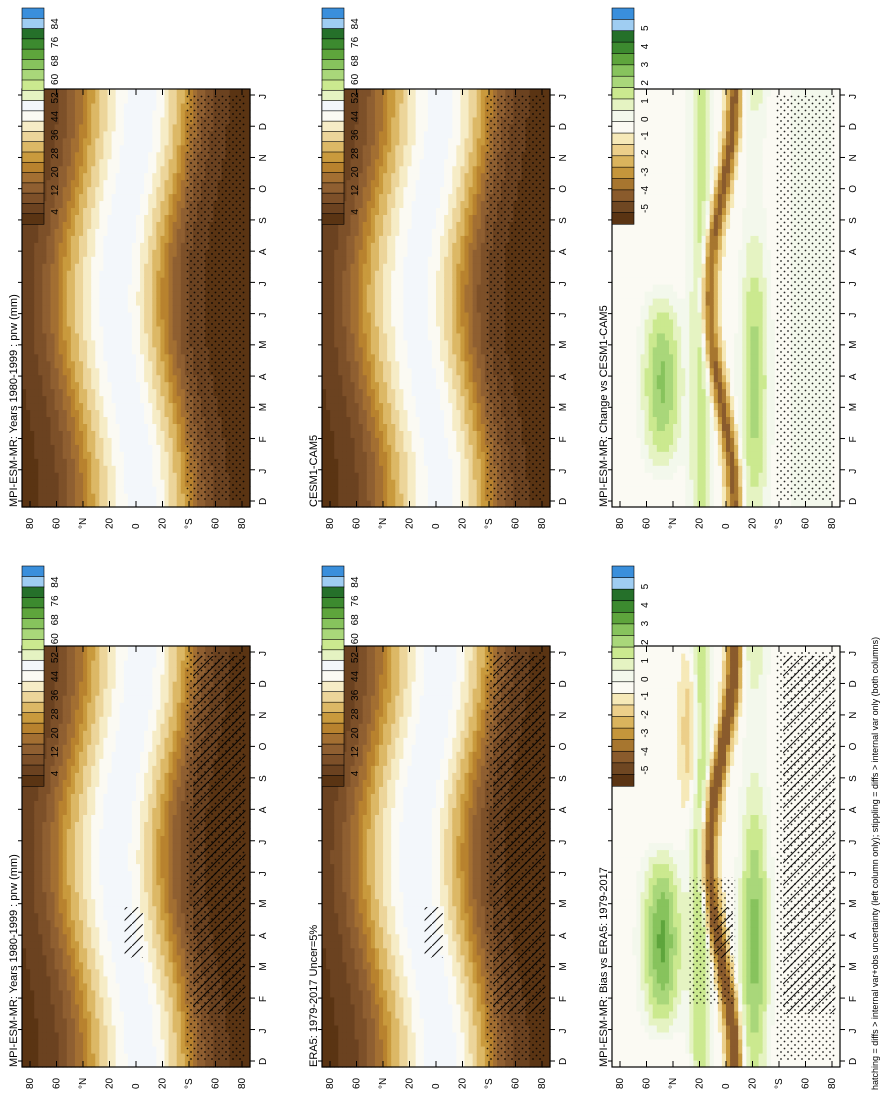 This screenshot has height=1103, width=891. Describe the element at coordinates (33, 571) in the screenshot. I see `colorbar-swatch` at that location.